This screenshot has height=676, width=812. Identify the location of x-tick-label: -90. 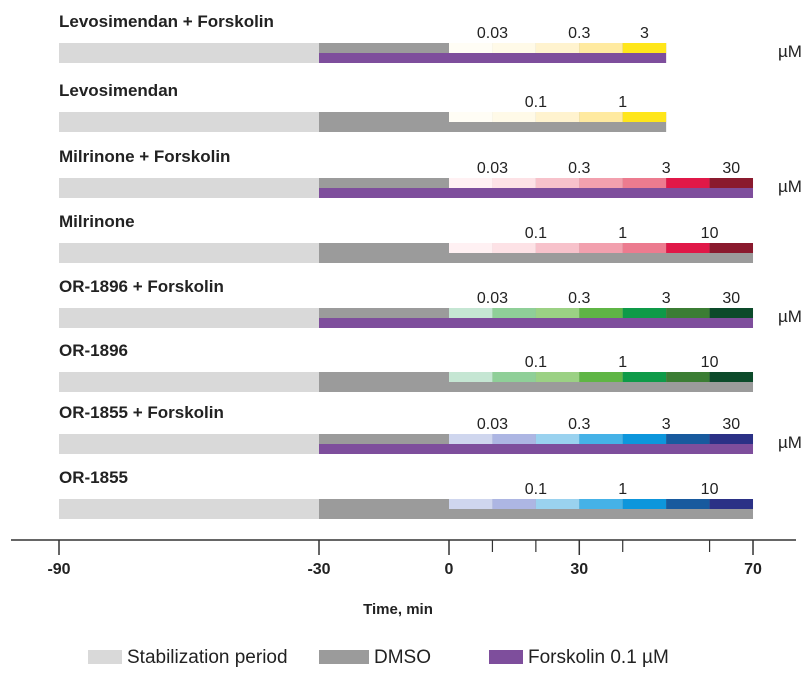
(58, 569).